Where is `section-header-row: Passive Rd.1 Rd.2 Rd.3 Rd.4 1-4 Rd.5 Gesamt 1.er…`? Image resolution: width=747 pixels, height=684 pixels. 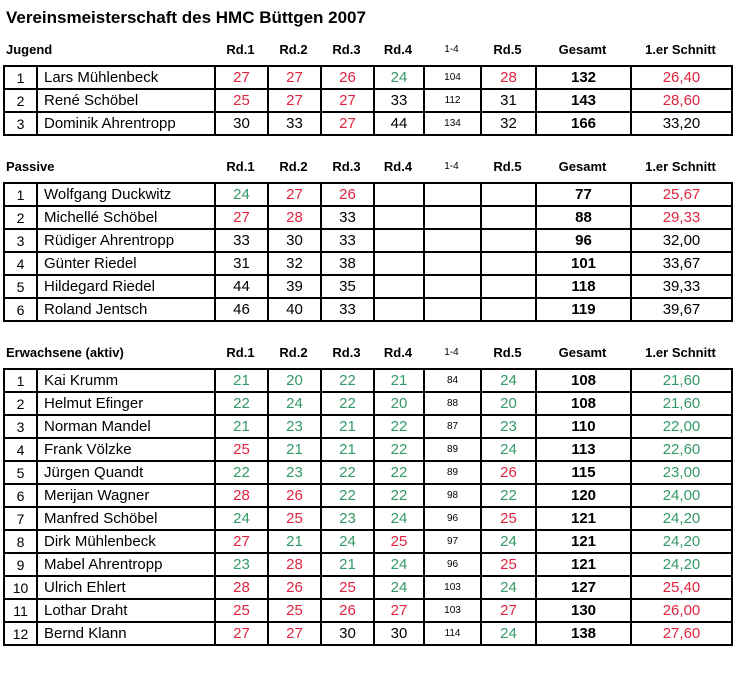 section-header-row: Passive Rd.1 Rd.2 Rd.3 Rd.4 1-4 Rd.5 Gesamt 1.er… is located at coordinates (367, 166).